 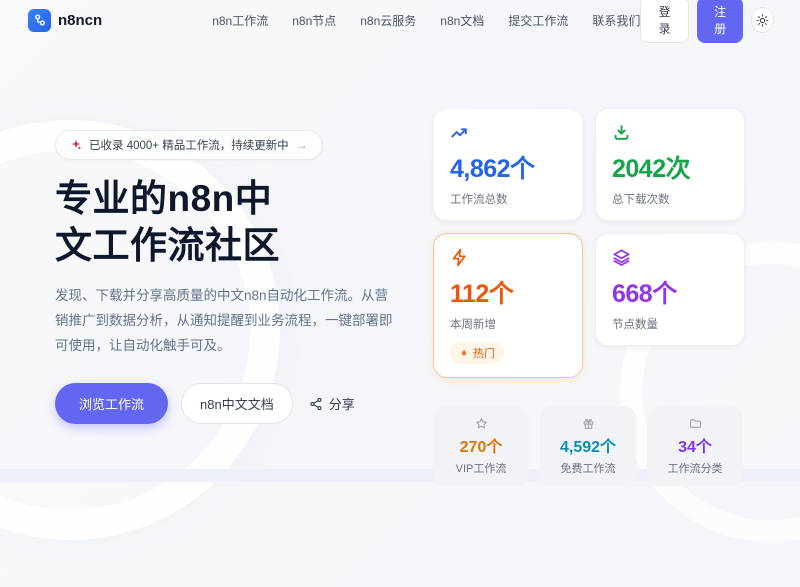 I want to click on stat-card-nodes: 668个 节点数量, so click(x=670, y=289).